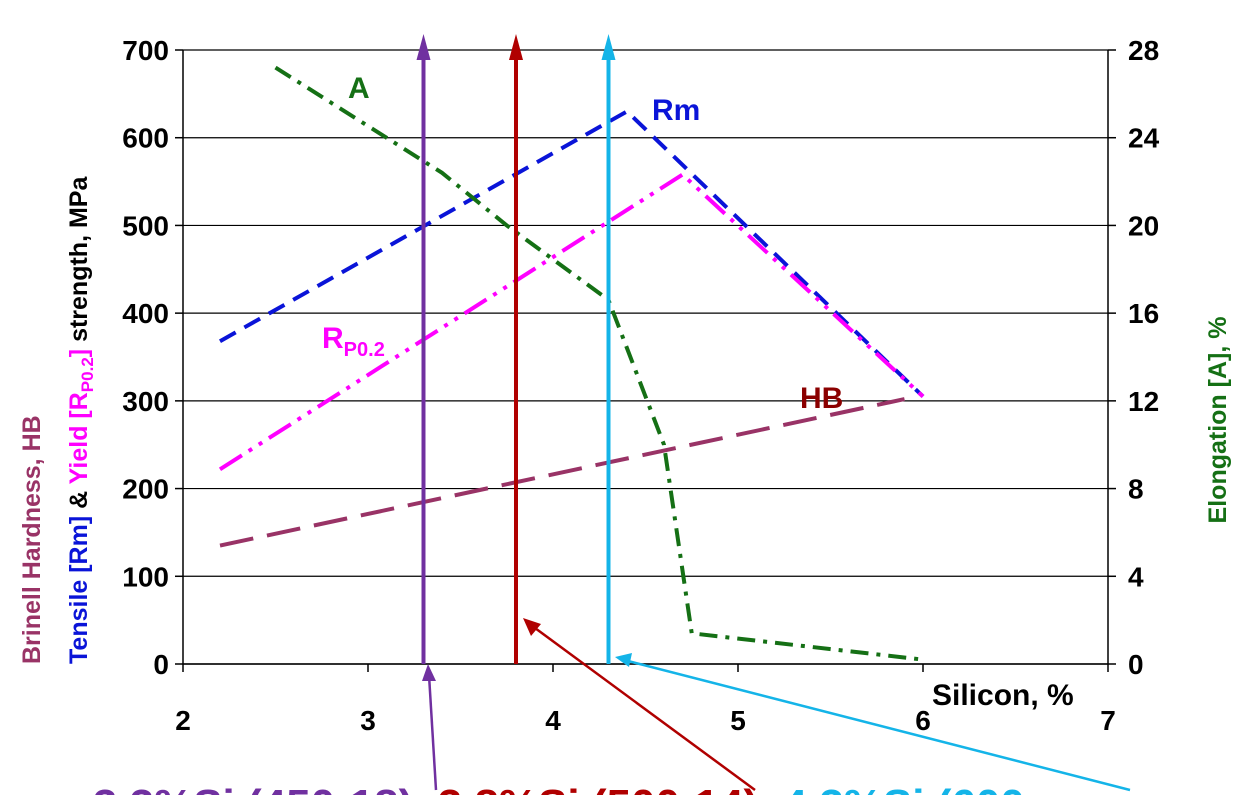 Image resolution: width=1237 pixels, height=795 pixels. Describe the element at coordinates (1136, 576) in the screenshot. I see `y-right-tick-label: 4` at that location.